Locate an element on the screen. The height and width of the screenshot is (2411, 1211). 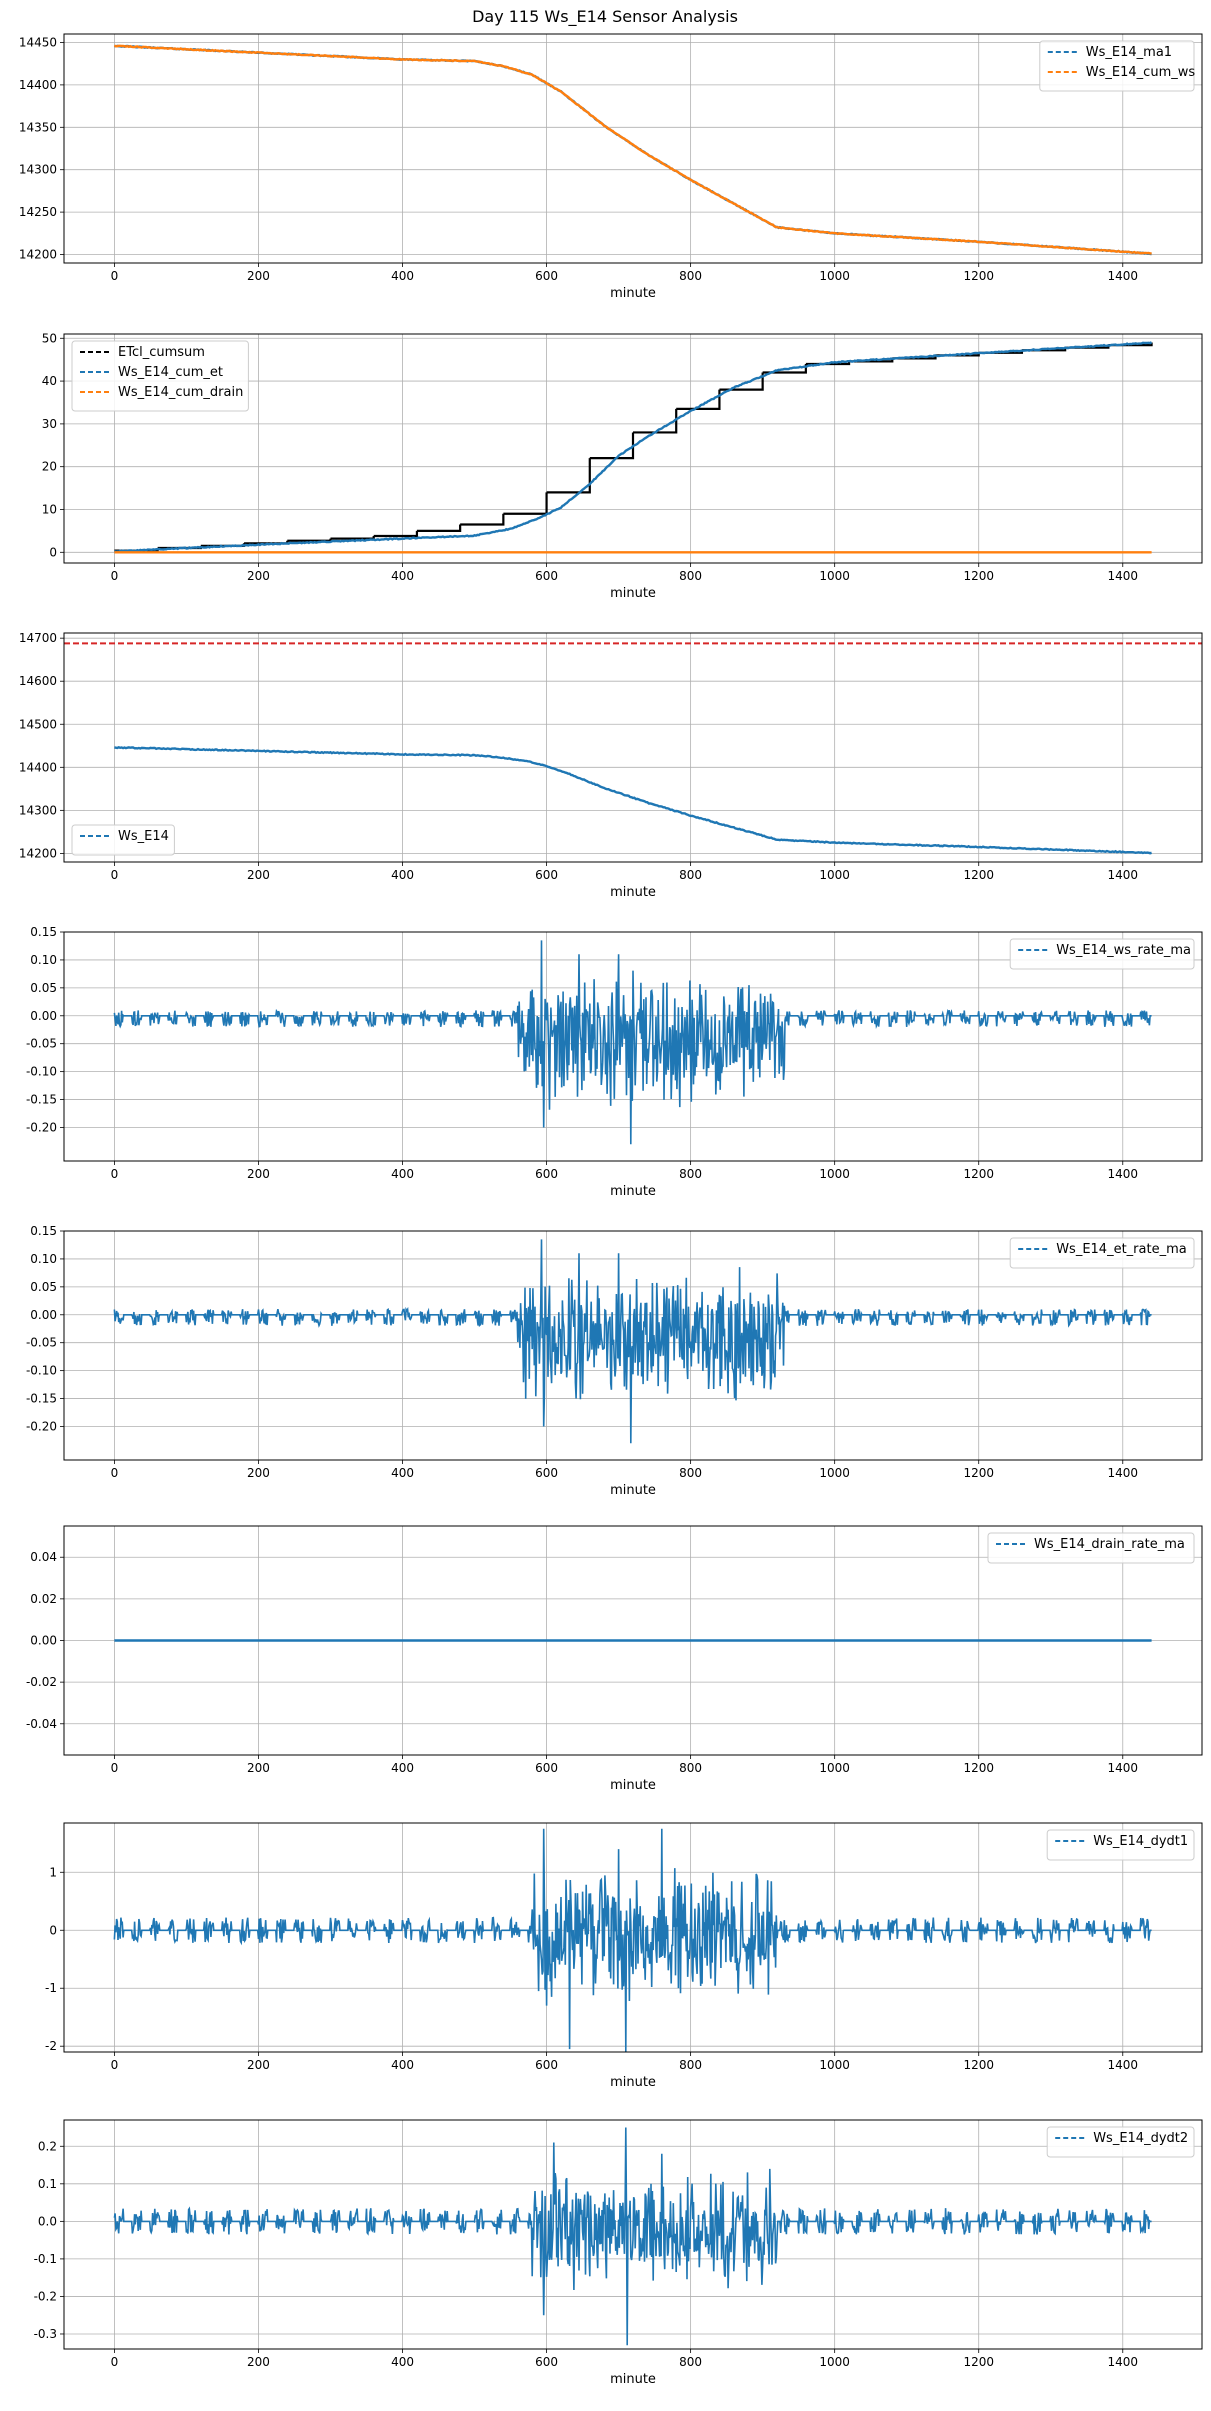
y-tick-label: 0.2 is located at coordinates (47, 2146).